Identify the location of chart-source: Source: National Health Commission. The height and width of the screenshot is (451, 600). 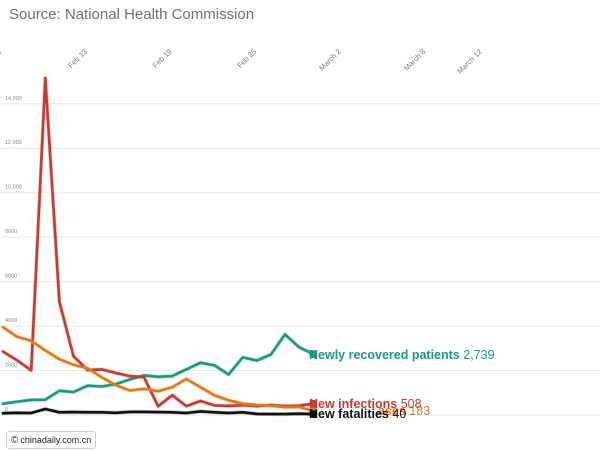
(132, 14).